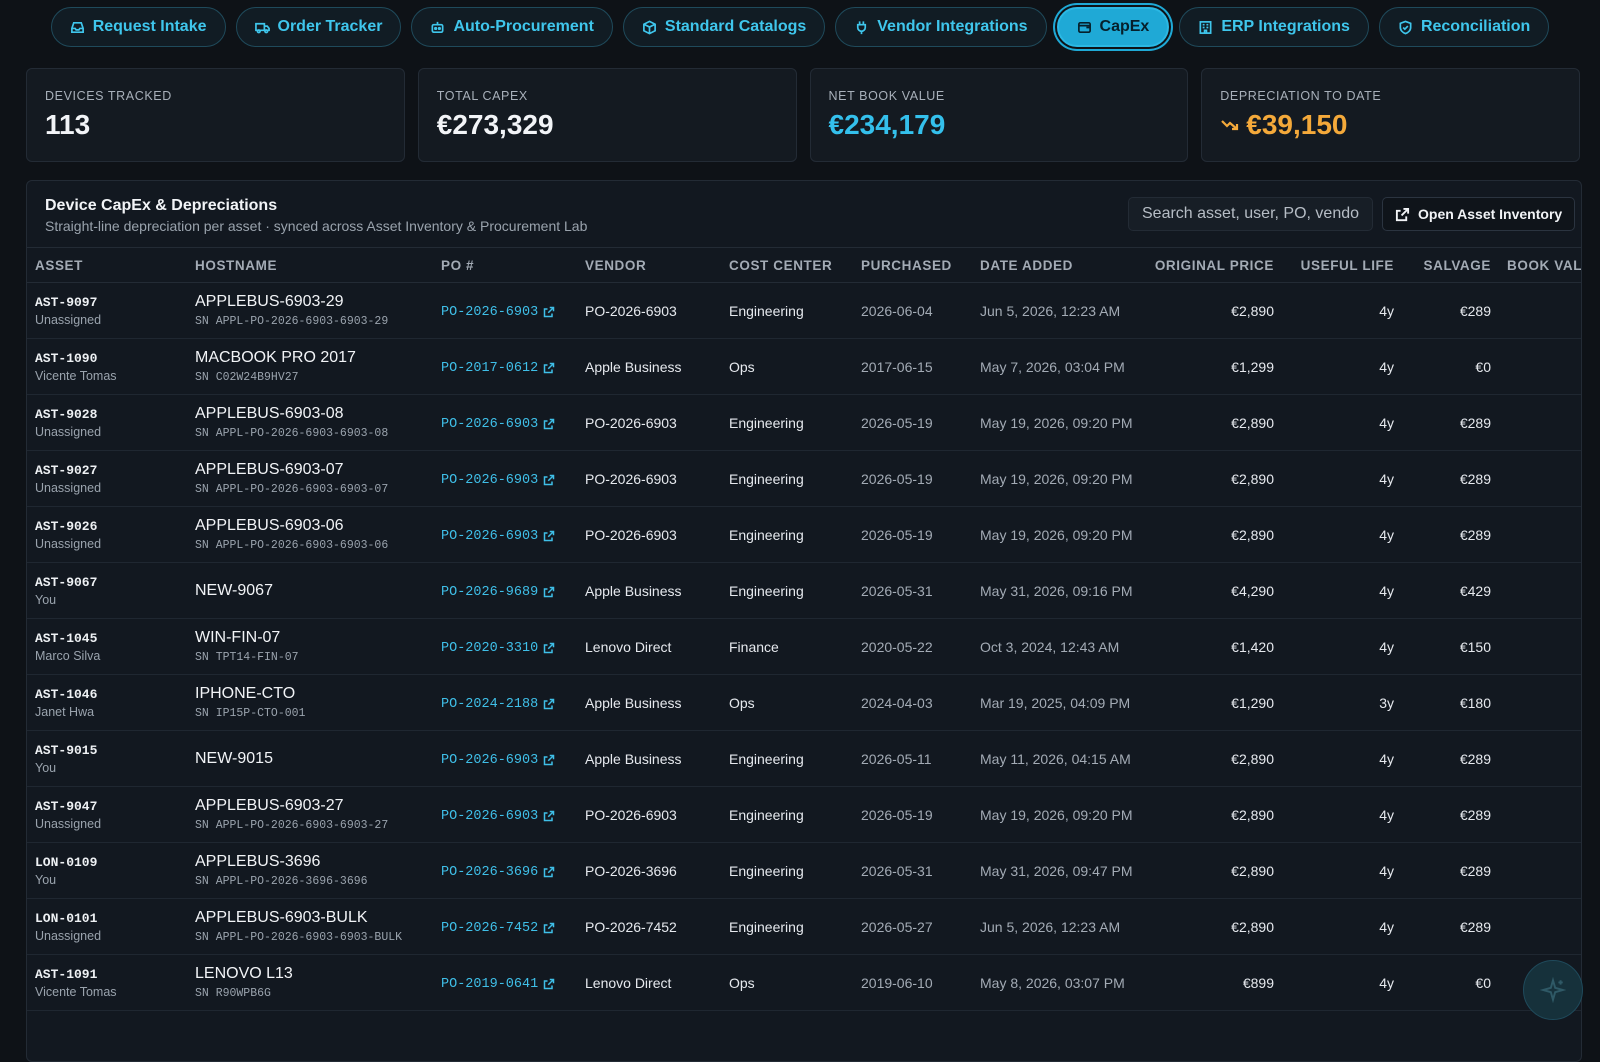  Describe the element at coordinates (912, 982) in the screenshot. I see `purchased-date: 2019-06-10` at that location.